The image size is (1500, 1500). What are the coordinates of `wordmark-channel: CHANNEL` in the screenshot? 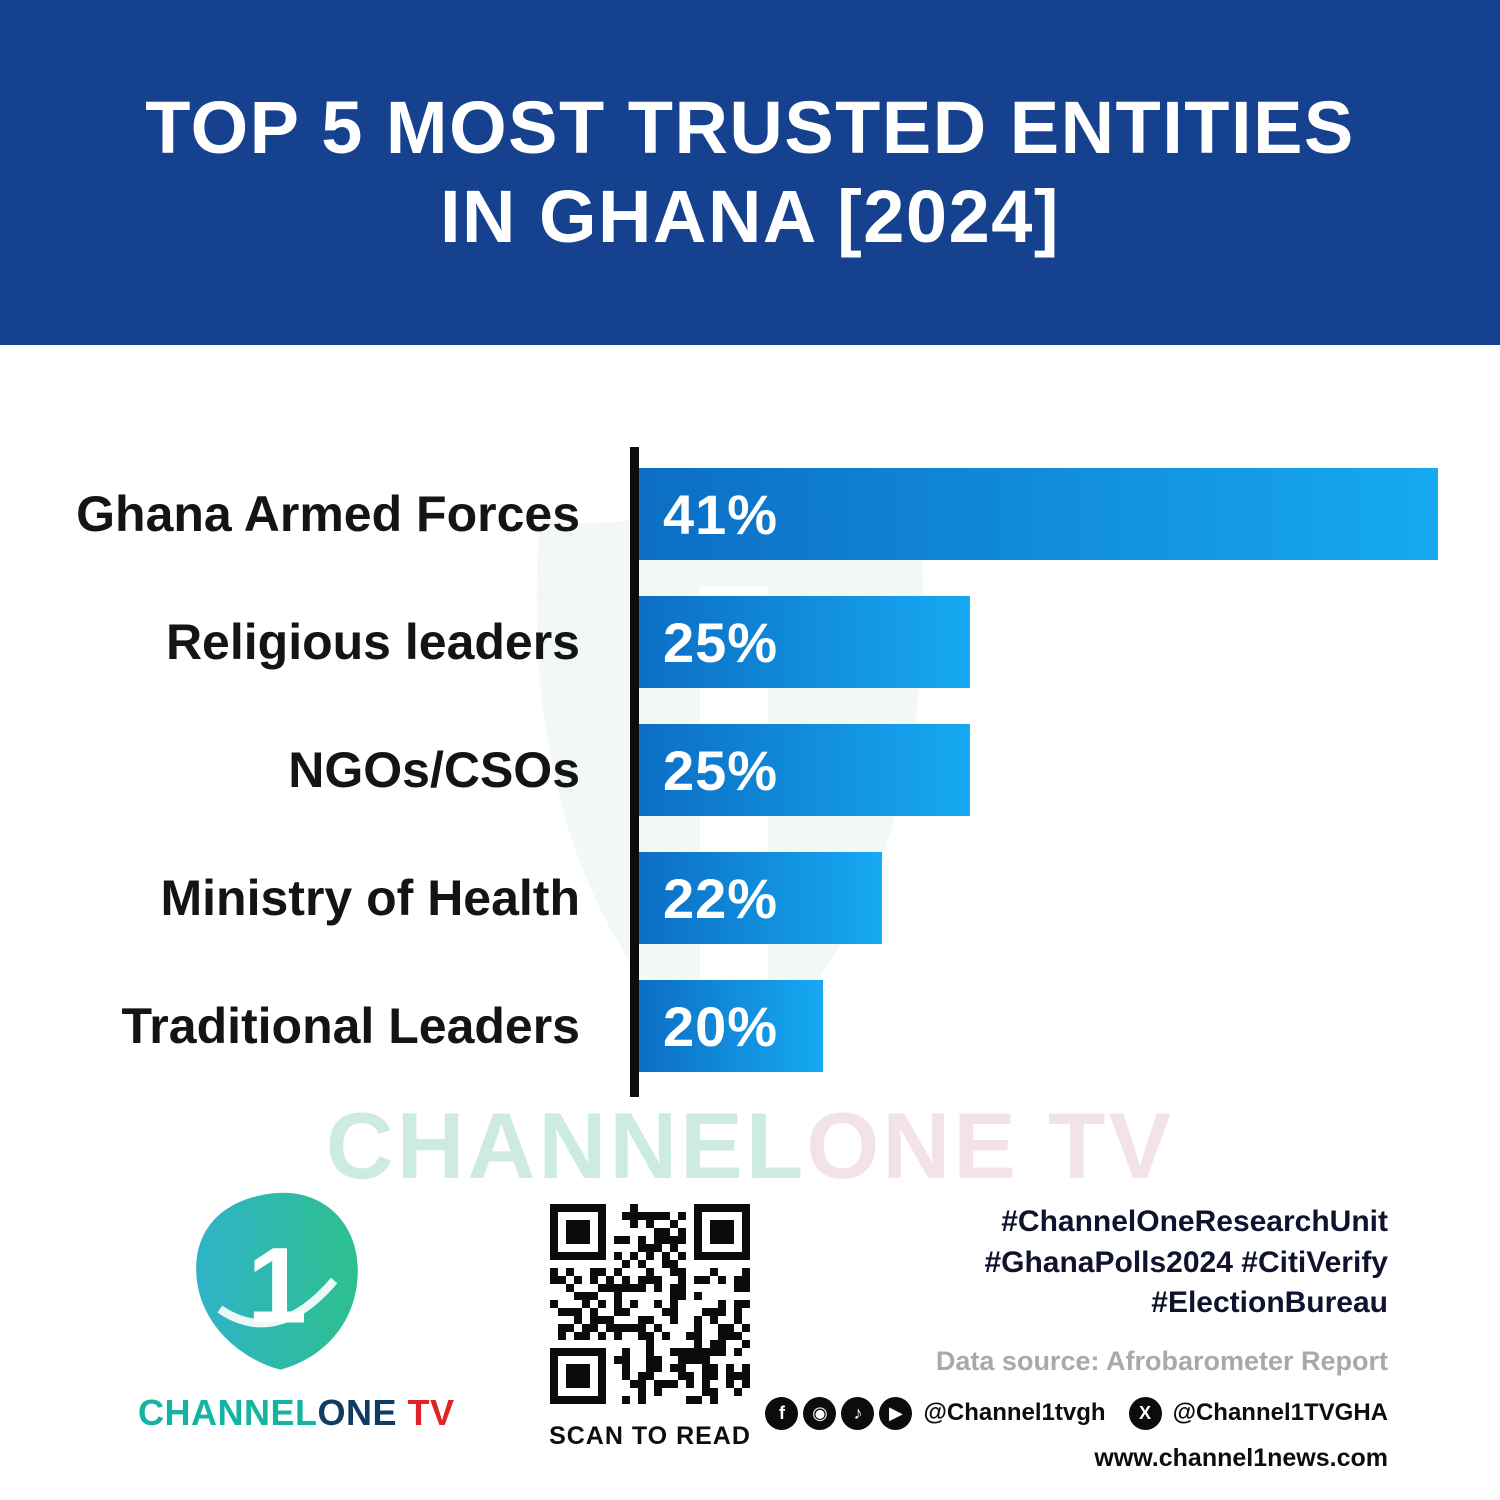 It's located at (228, 1412).